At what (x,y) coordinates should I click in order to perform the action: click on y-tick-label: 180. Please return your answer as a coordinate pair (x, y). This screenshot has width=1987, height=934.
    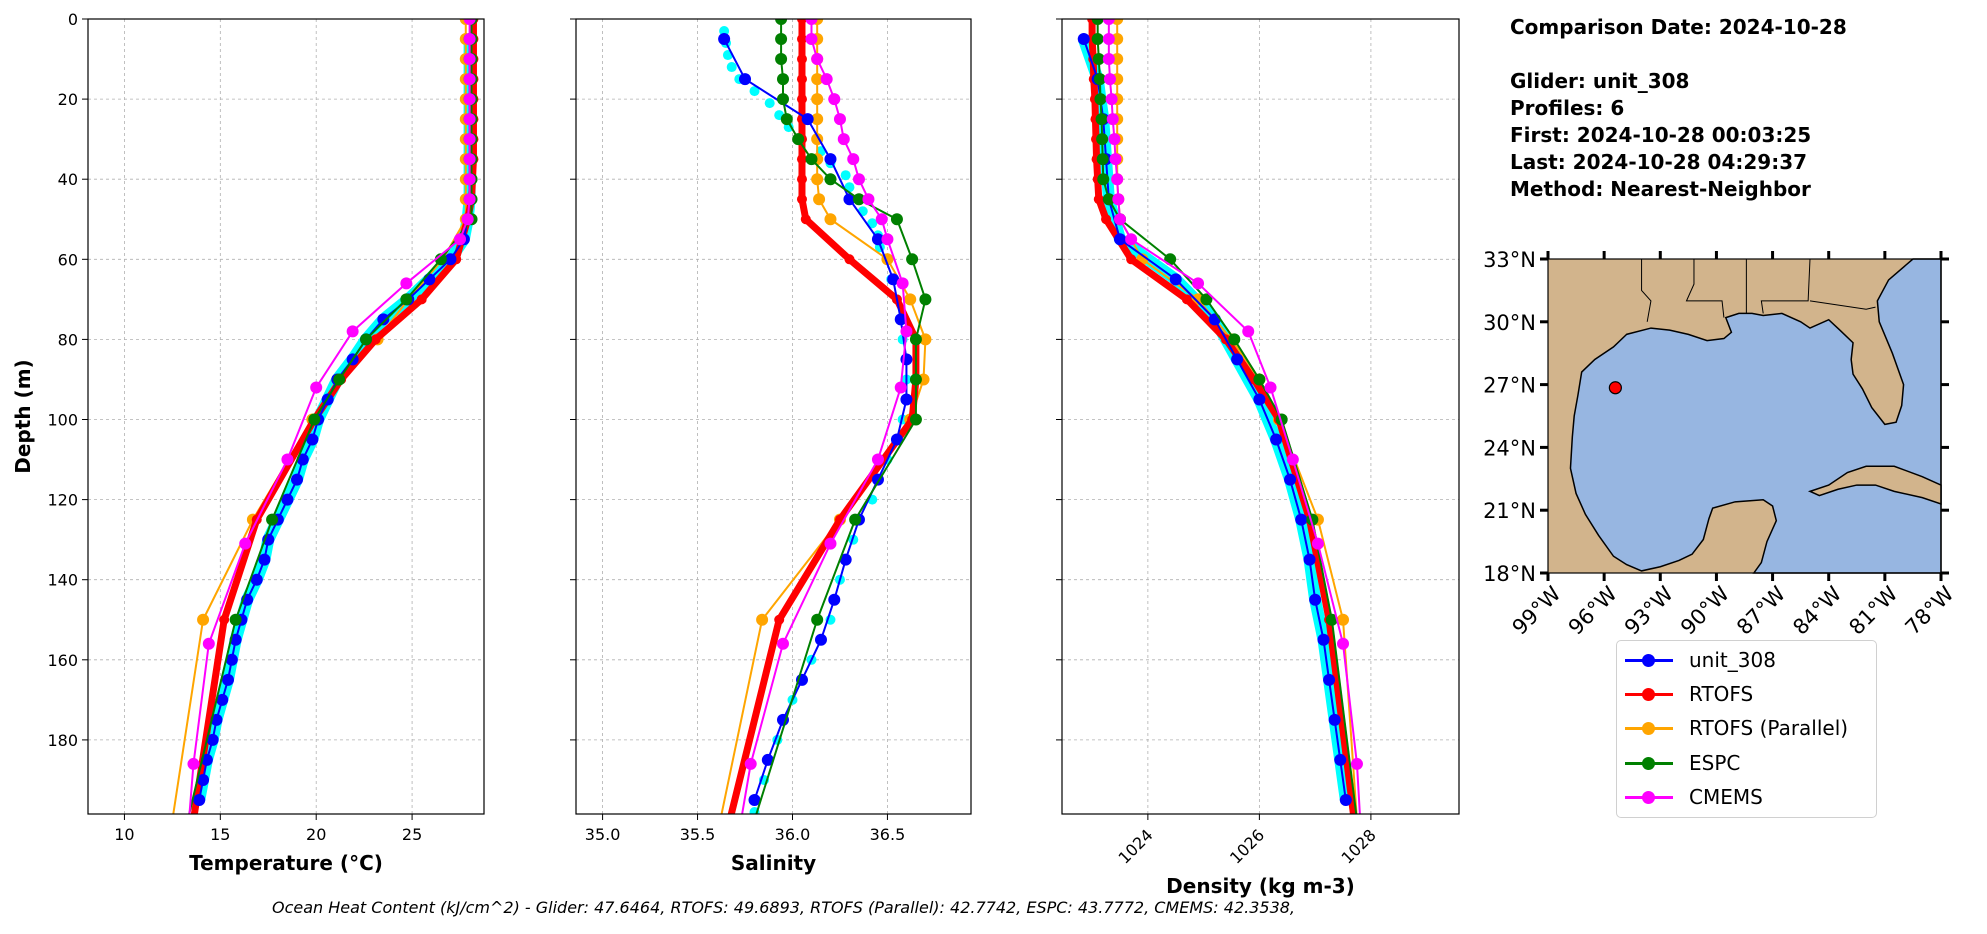
    Looking at the image, I should click on (62, 740).